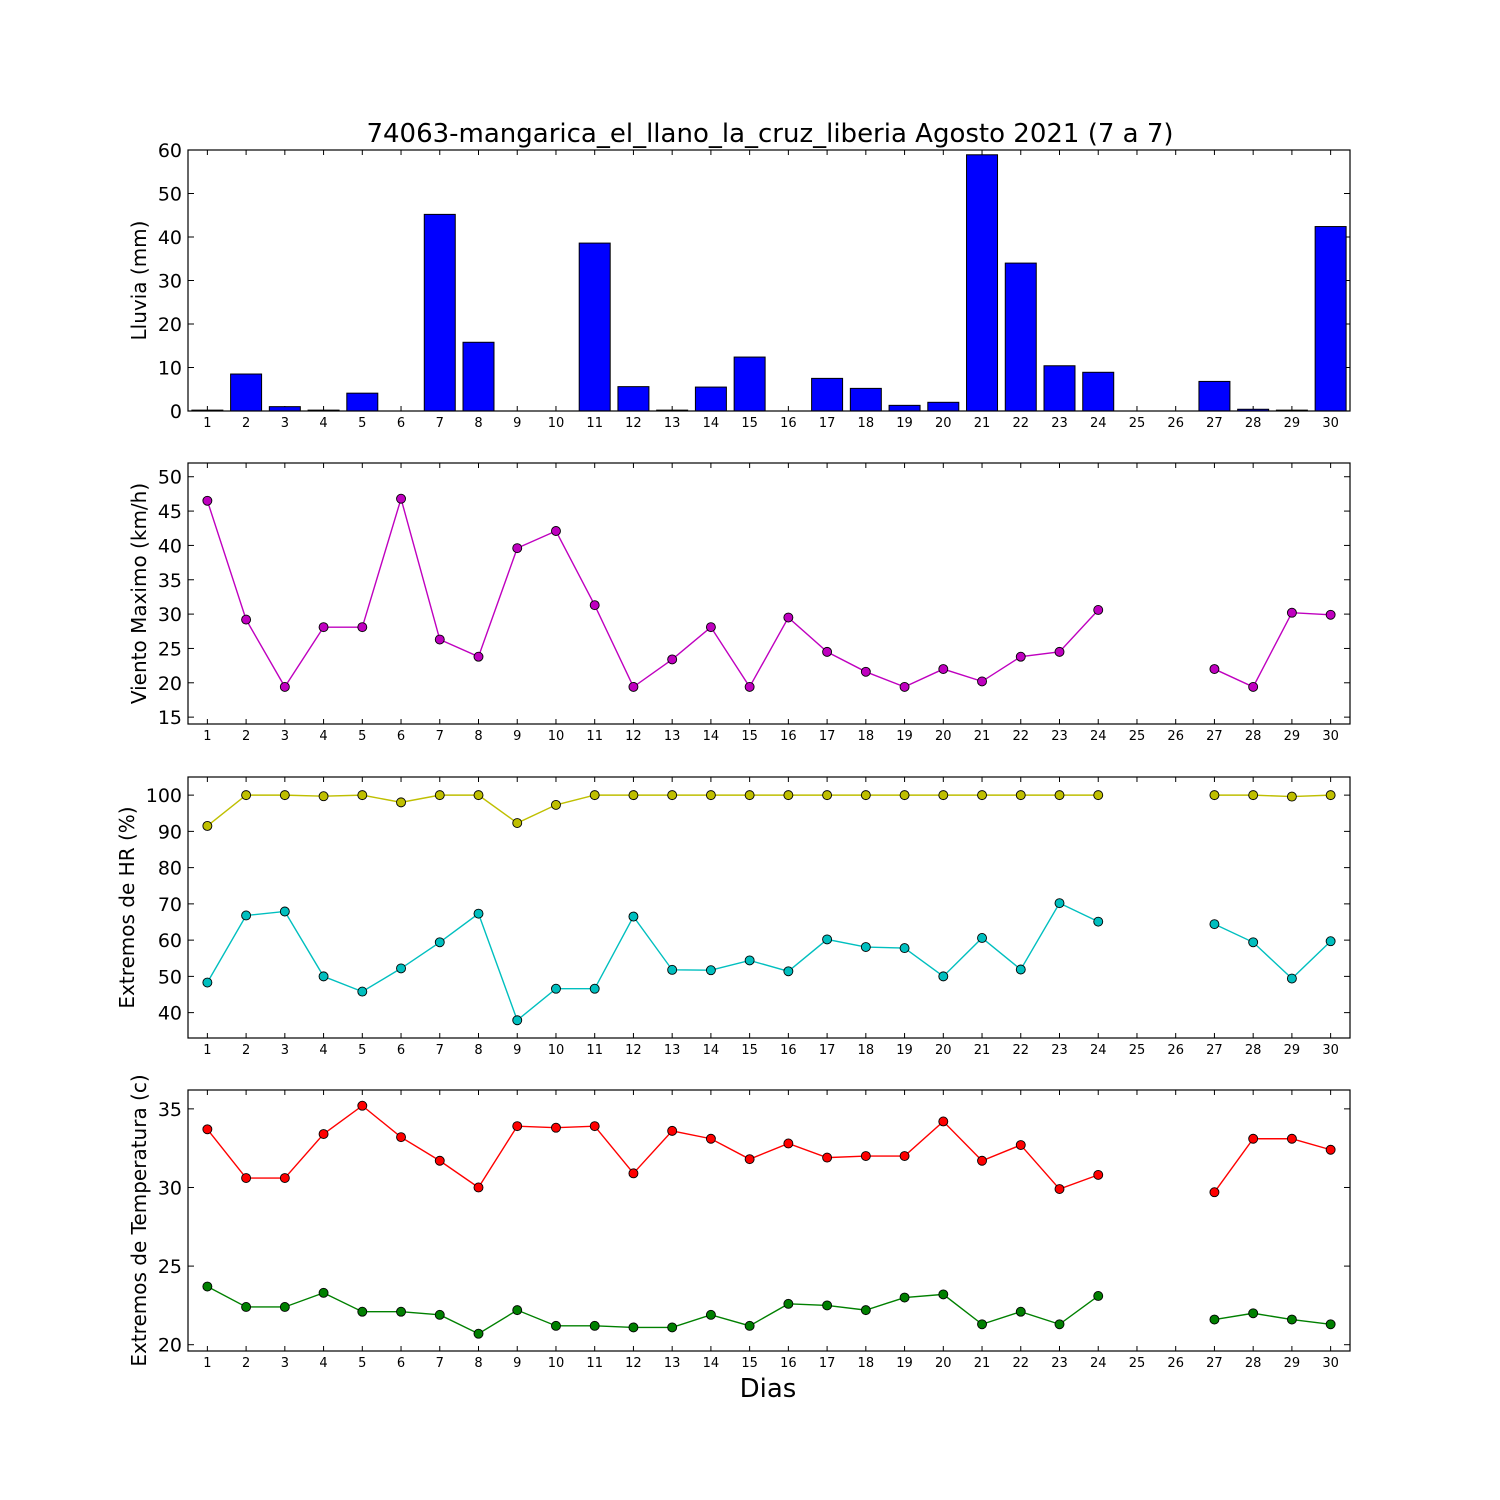  I want to click on x-tick-label: 19, so click(904, 1363).